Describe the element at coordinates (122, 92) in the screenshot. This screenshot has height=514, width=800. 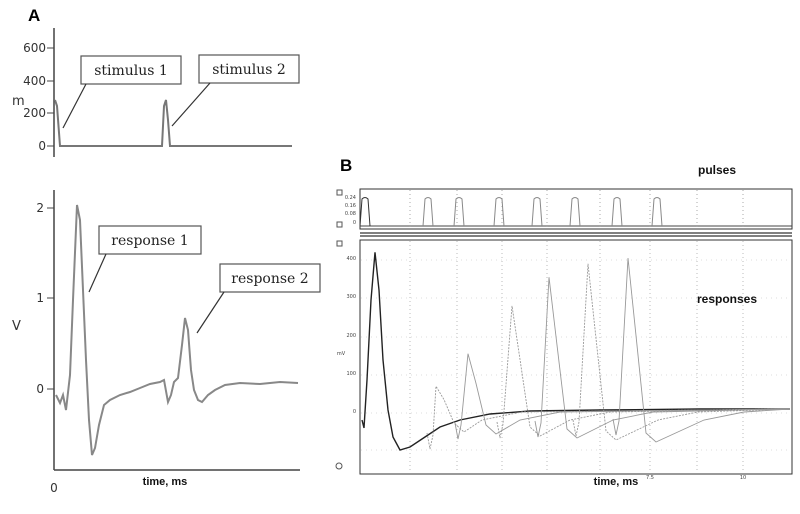
I see `stimulus-1-callout: stimulus 1` at that location.